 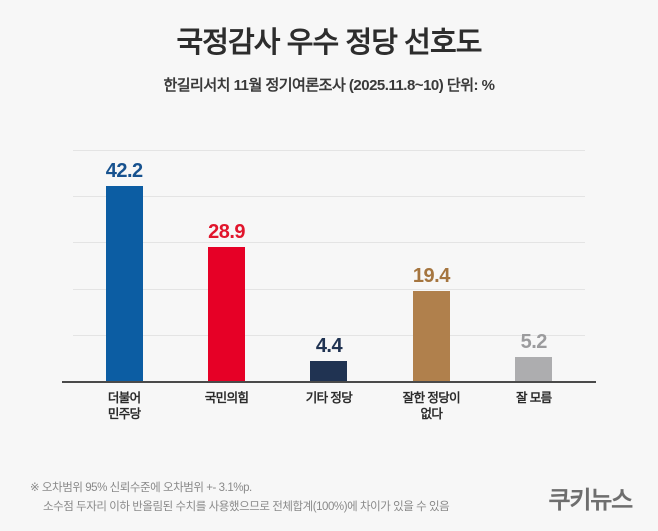 What do you see at coordinates (431, 276) in the screenshot?
I see `bar-value-label: 19.4` at bounding box center [431, 276].